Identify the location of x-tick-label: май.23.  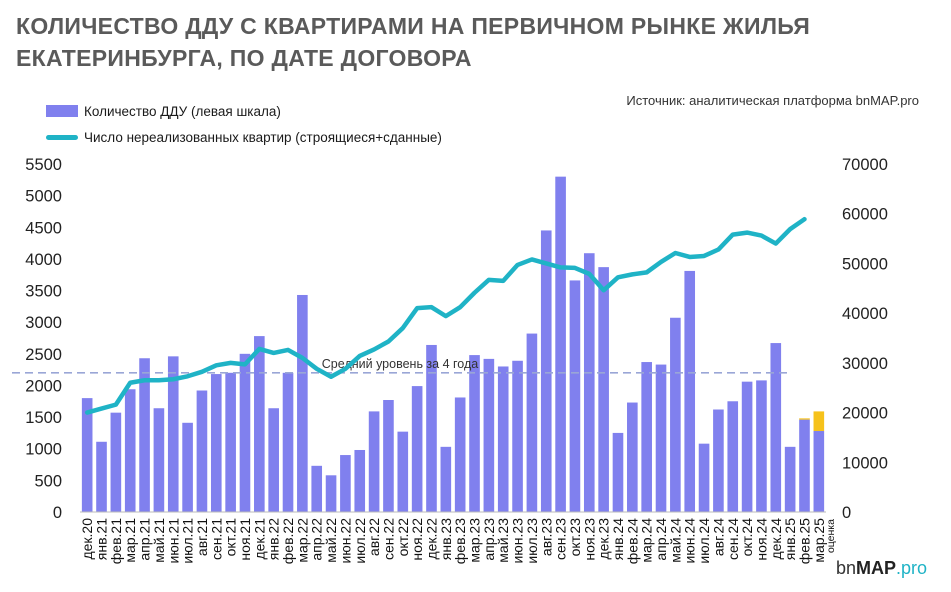
(503, 540).